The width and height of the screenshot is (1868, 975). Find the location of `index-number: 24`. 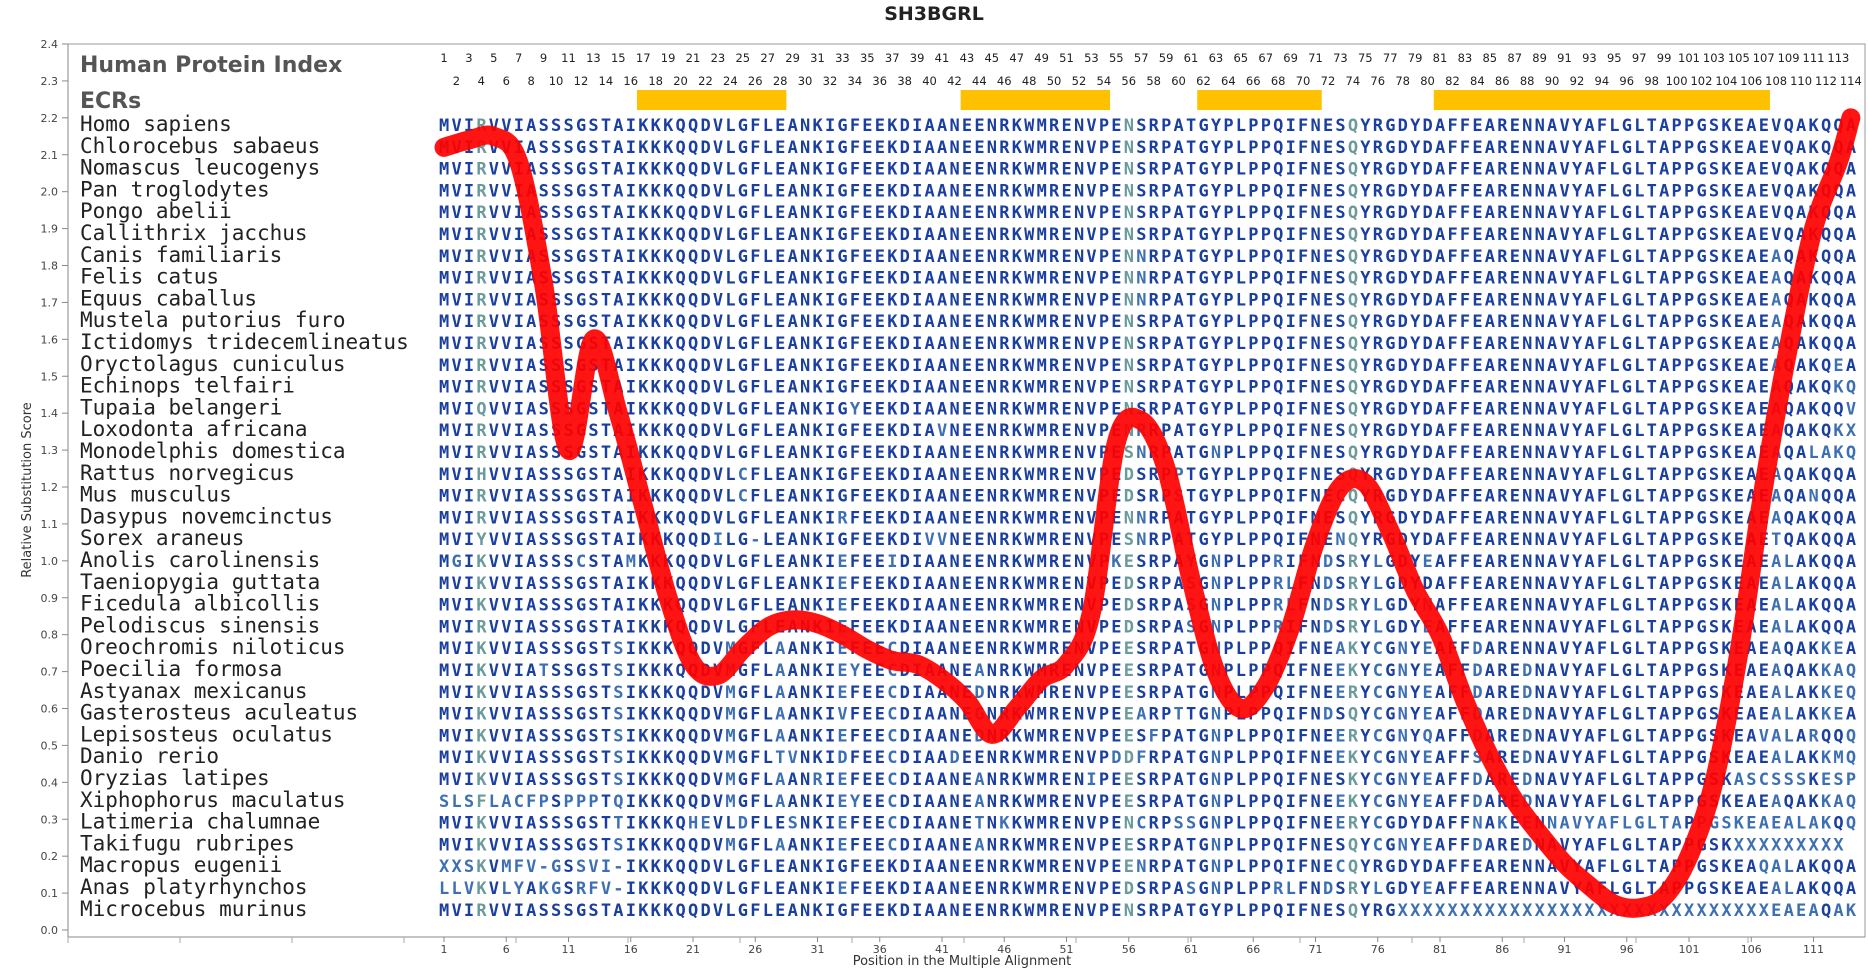

index-number: 24 is located at coordinates (730, 81).